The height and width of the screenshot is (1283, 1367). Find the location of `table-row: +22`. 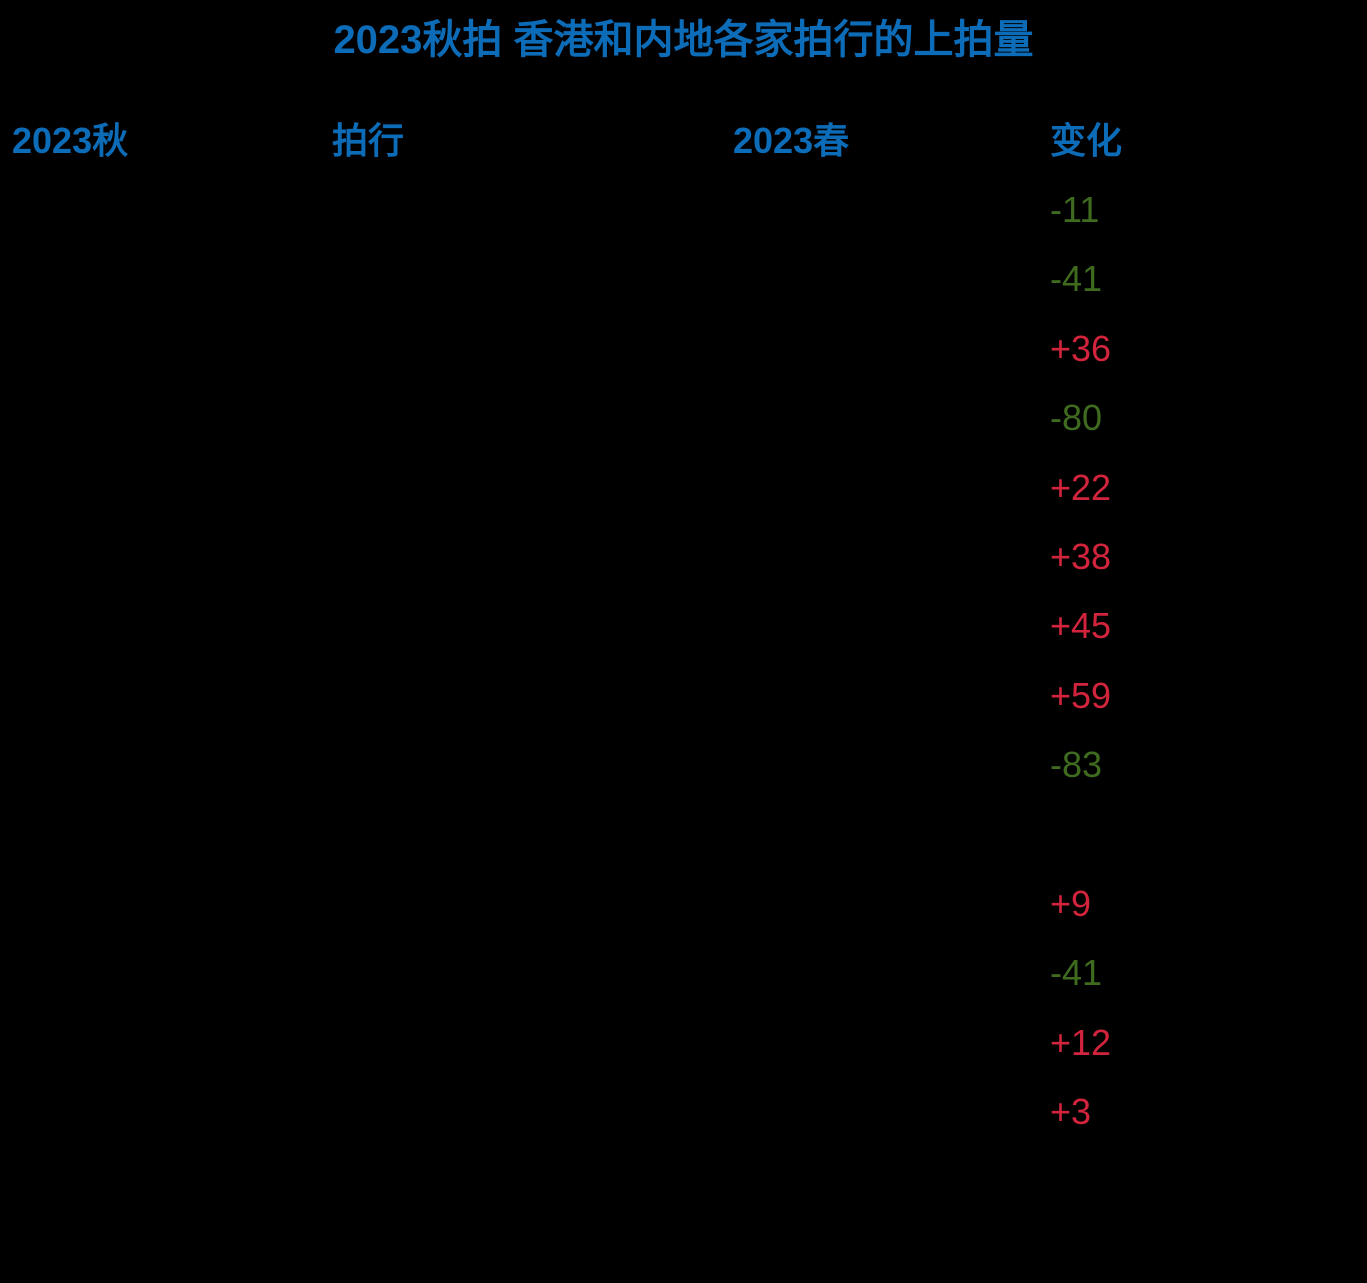

table-row: +22 is located at coordinates (683, 499).